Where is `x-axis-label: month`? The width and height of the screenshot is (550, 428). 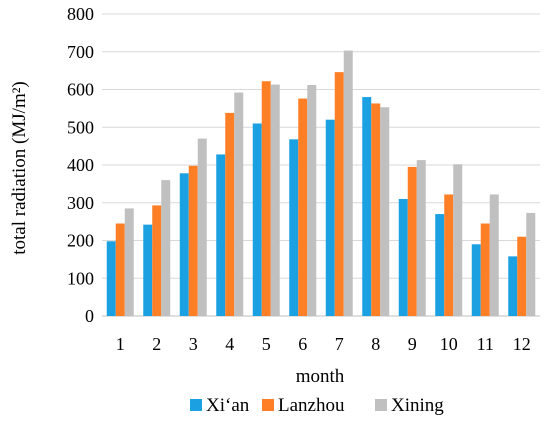
x-axis-label: month is located at coordinates (320, 376).